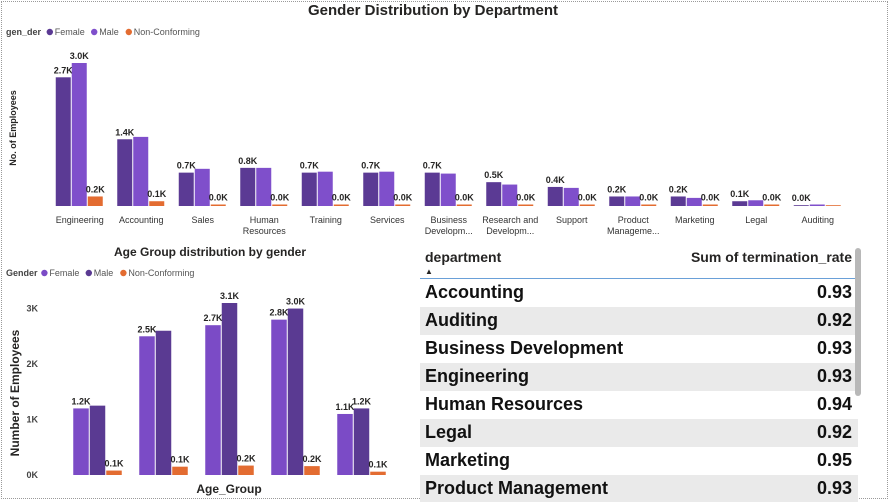 The height and width of the screenshot is (502, 891). Describe the element at coordinates (474, 292) in the screenshot. I see `row-department: Accounting` at that location.